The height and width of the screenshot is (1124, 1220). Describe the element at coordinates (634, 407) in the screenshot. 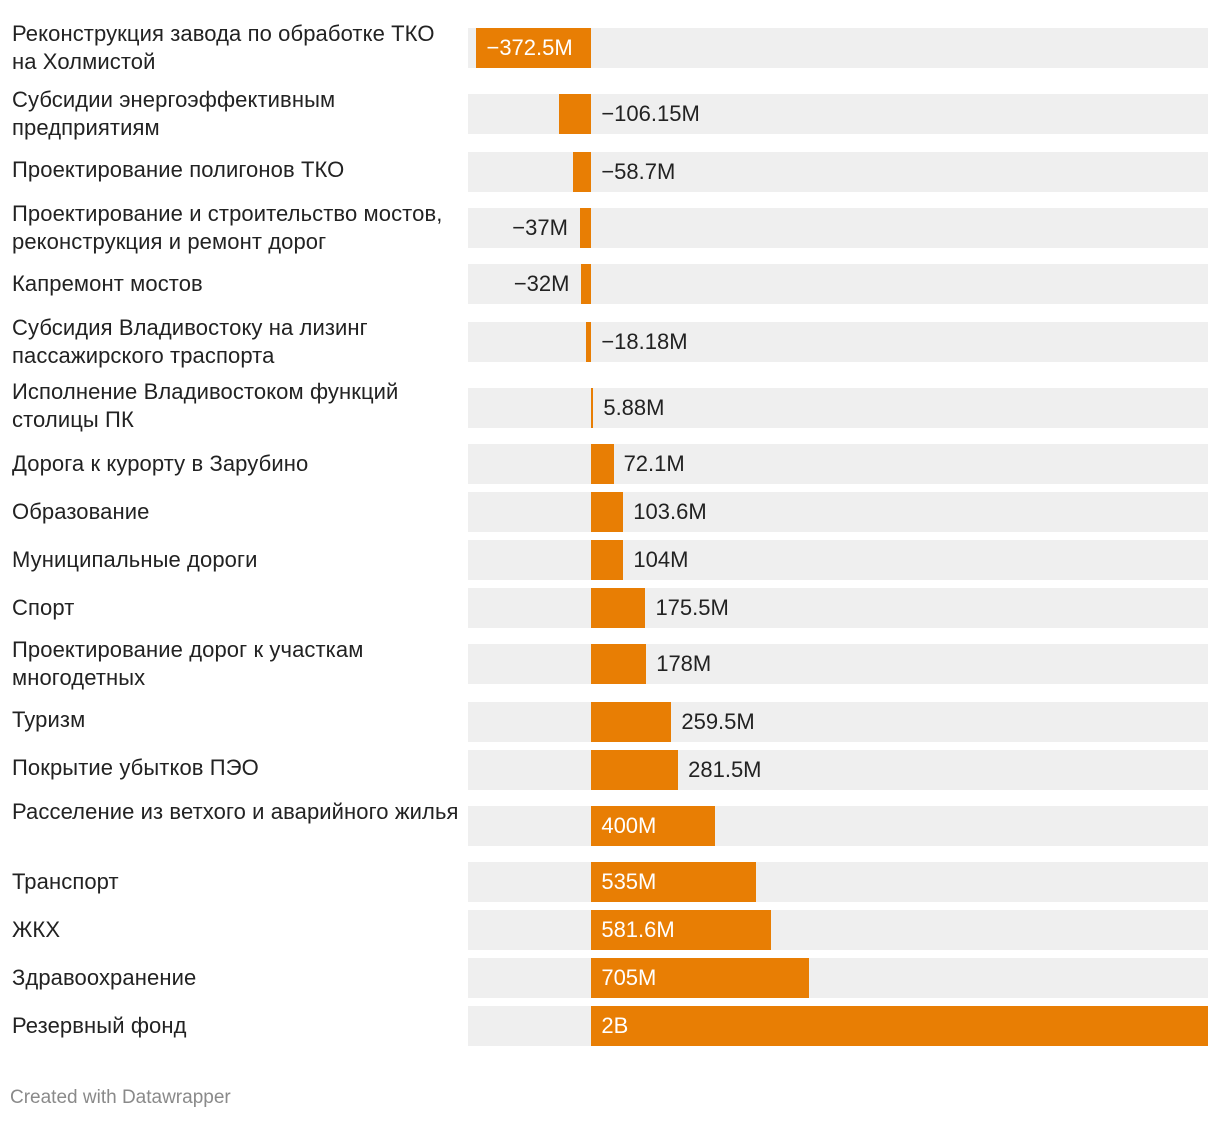

I see `value-label: 5.88M` at that location.